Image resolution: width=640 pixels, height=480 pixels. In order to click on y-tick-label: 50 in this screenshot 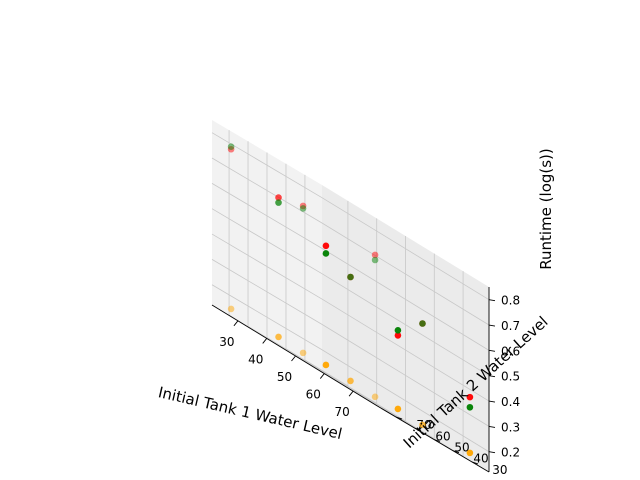, I will do `click(461, 448)`.